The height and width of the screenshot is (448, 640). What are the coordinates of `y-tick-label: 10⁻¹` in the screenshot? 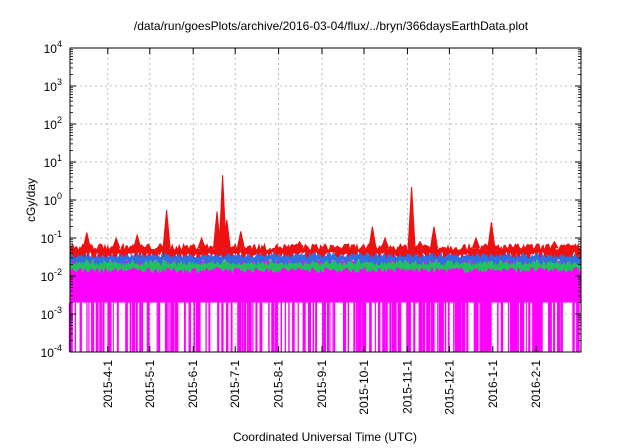 It's located at (51, 237).